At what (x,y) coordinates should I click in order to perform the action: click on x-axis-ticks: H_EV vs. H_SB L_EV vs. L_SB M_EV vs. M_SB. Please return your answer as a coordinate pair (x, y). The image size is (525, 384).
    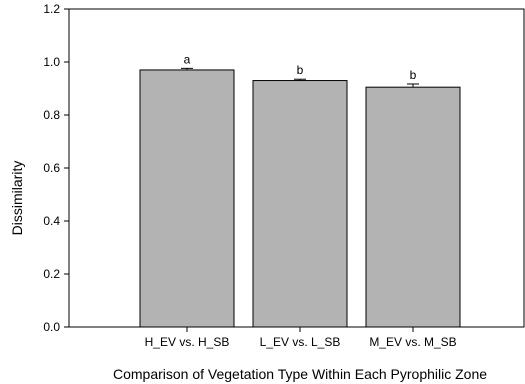
    Looking at the image, I should click on (301, 338).